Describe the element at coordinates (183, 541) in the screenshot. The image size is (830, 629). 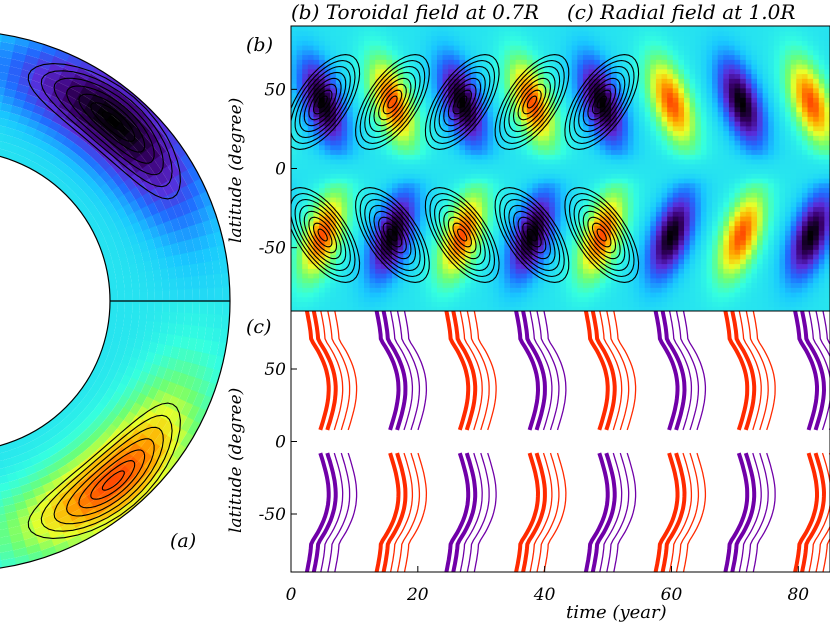
I see `panel-a-label: (a)` at that location.